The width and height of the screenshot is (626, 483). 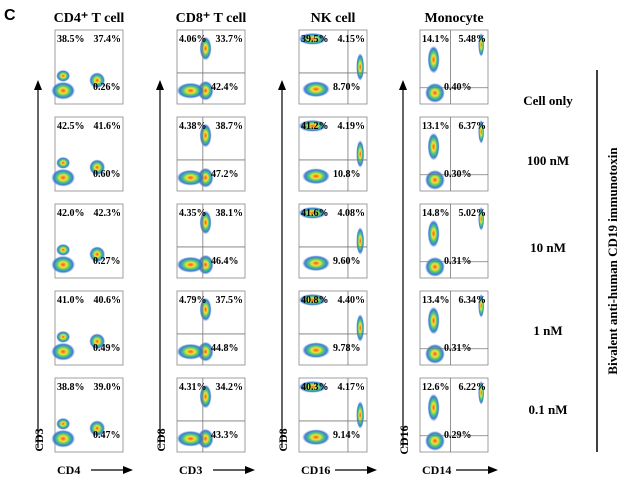 What do you see at coordinates (230, 39) in the screenshot?
I see `quadrant-value: 33.7%` at bounding box center [230, 39].